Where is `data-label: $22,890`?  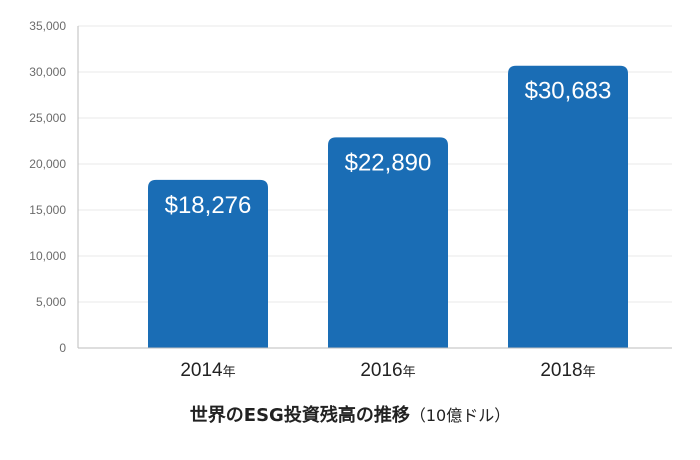
data-label: $22,890 is located at coordinates (388, 162).